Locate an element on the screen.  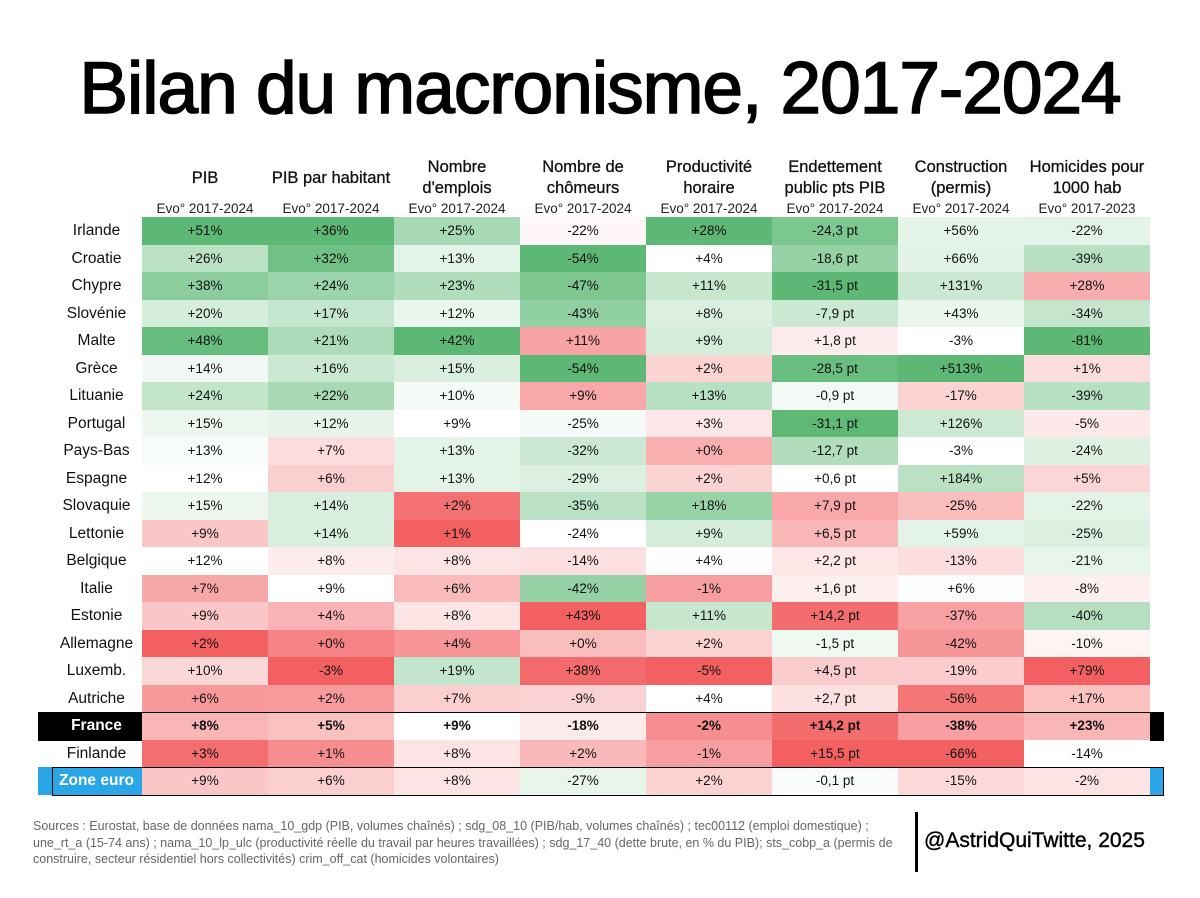
table-cell: -24,3 pt is located at coordinates (835, 231).